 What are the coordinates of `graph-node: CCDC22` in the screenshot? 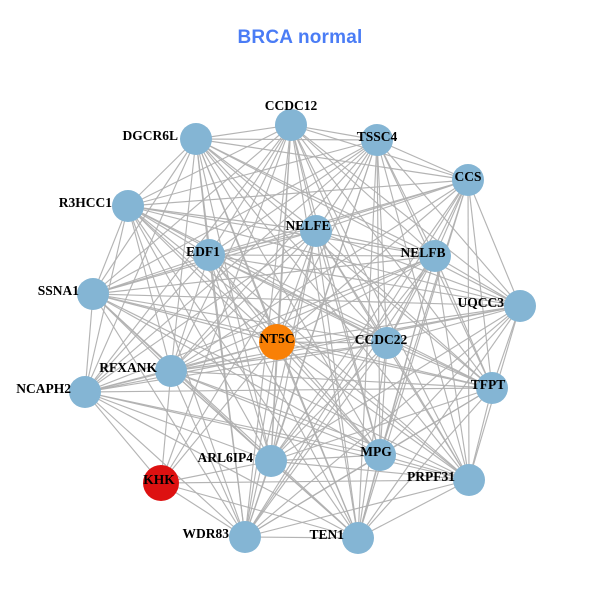 It's located at (381, 343).